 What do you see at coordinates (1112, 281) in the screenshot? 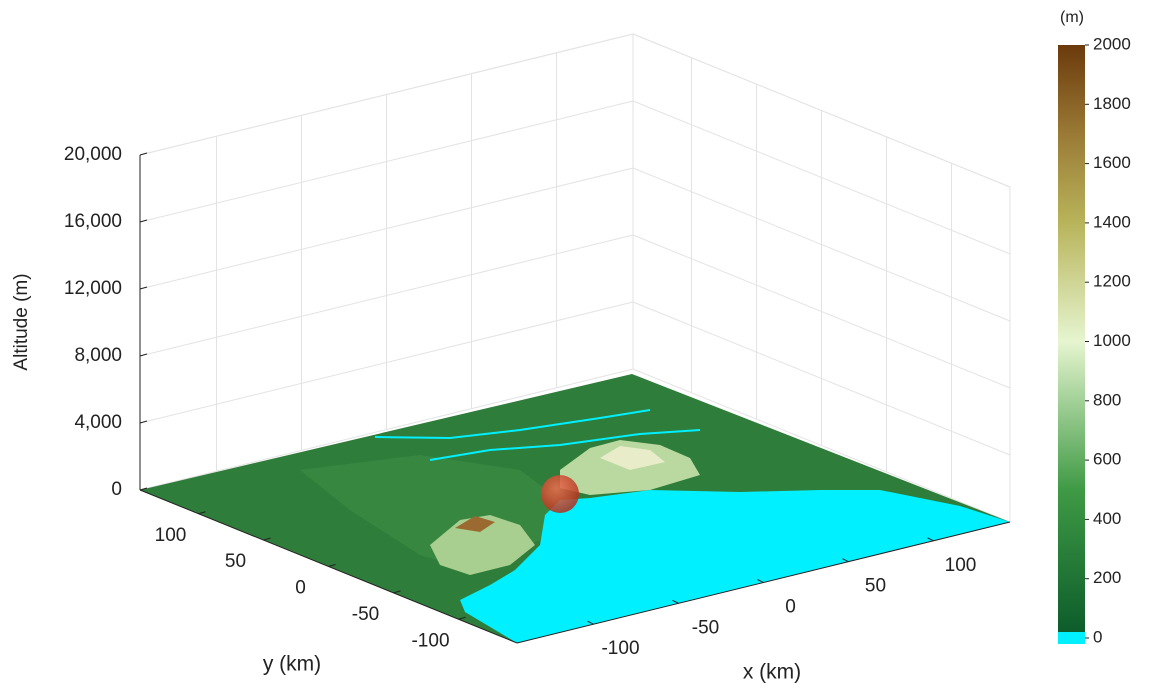
I see `colorbar-tick-label: 1200` at bounding box center [1112, 281].